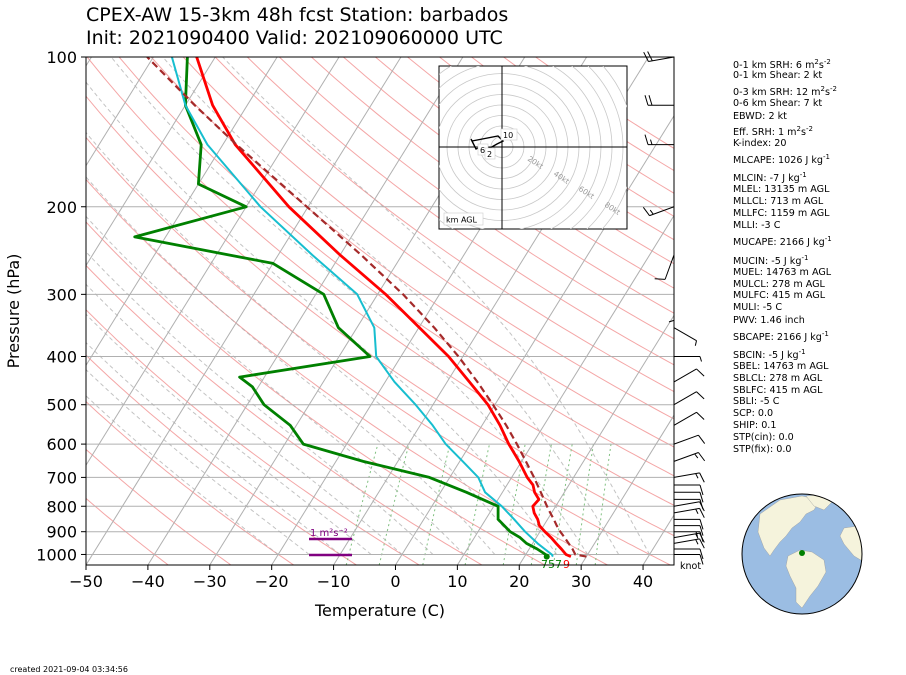 This screenshot has height=675, width=906. Describe the element at coordinates (774, 66) in the screenshot. I see `index-text: 0-1 km SRH: 6 m` at that location.